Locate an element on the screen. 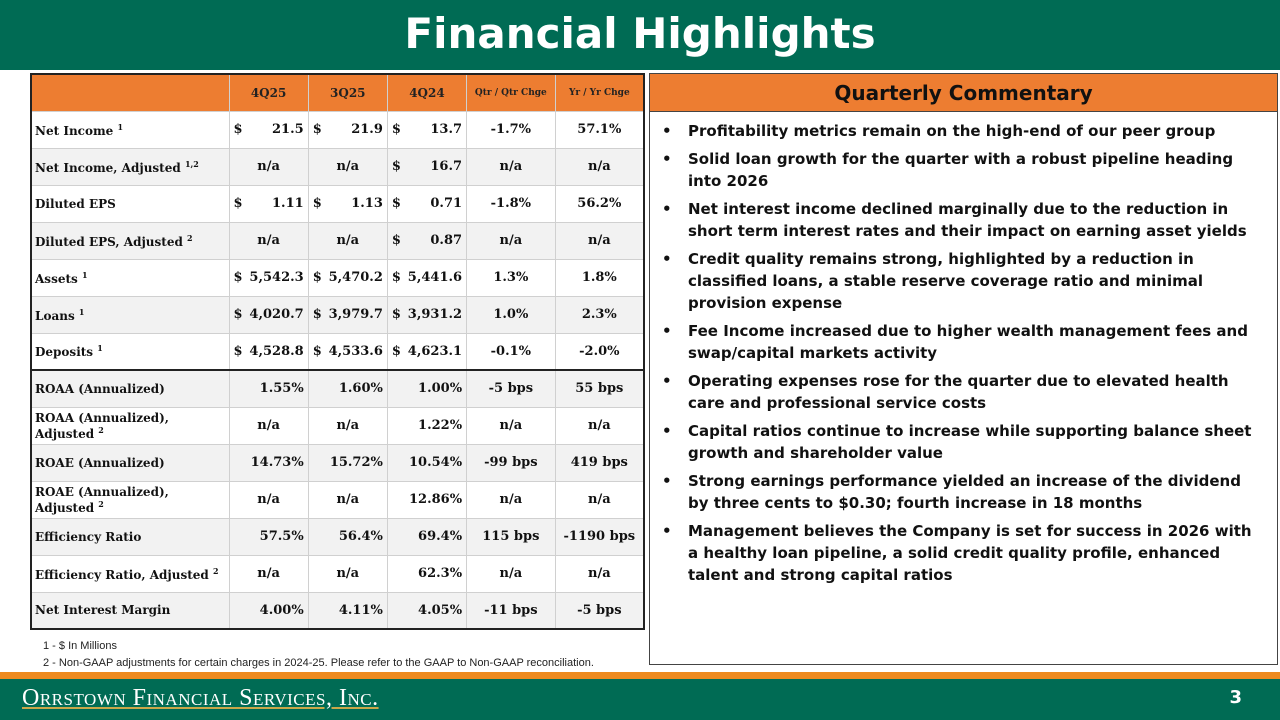 This screenshot has height=720, width=1280. footer-divider is located at coordinates (640, 675).